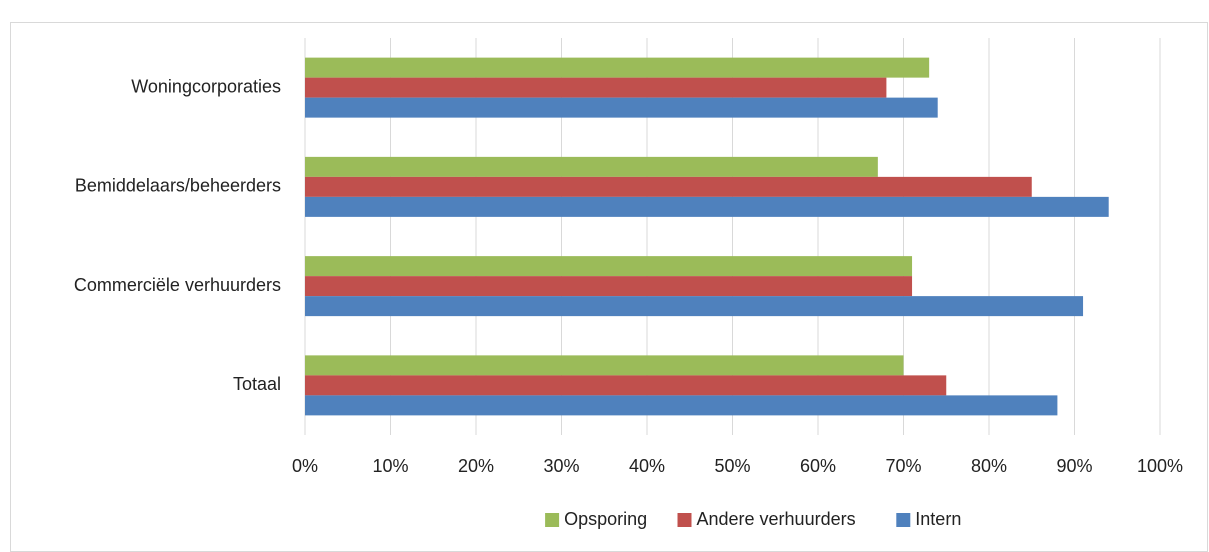  I want to click on y-tick-label: Bemiddelaars/beheerders, so click(178, 186).